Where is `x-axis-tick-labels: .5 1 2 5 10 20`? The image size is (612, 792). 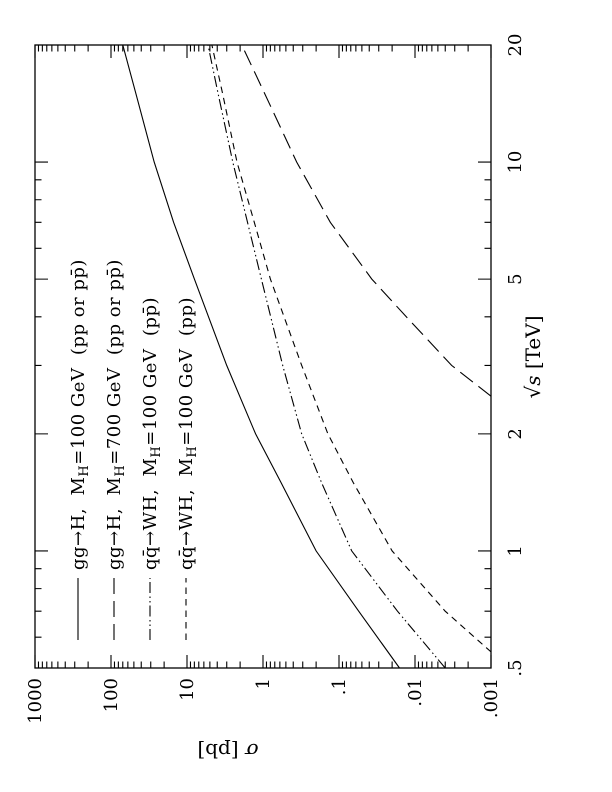 x-axis-tick-labels: .5 1 2 5 10 20 is located at coordinates (515, 355).